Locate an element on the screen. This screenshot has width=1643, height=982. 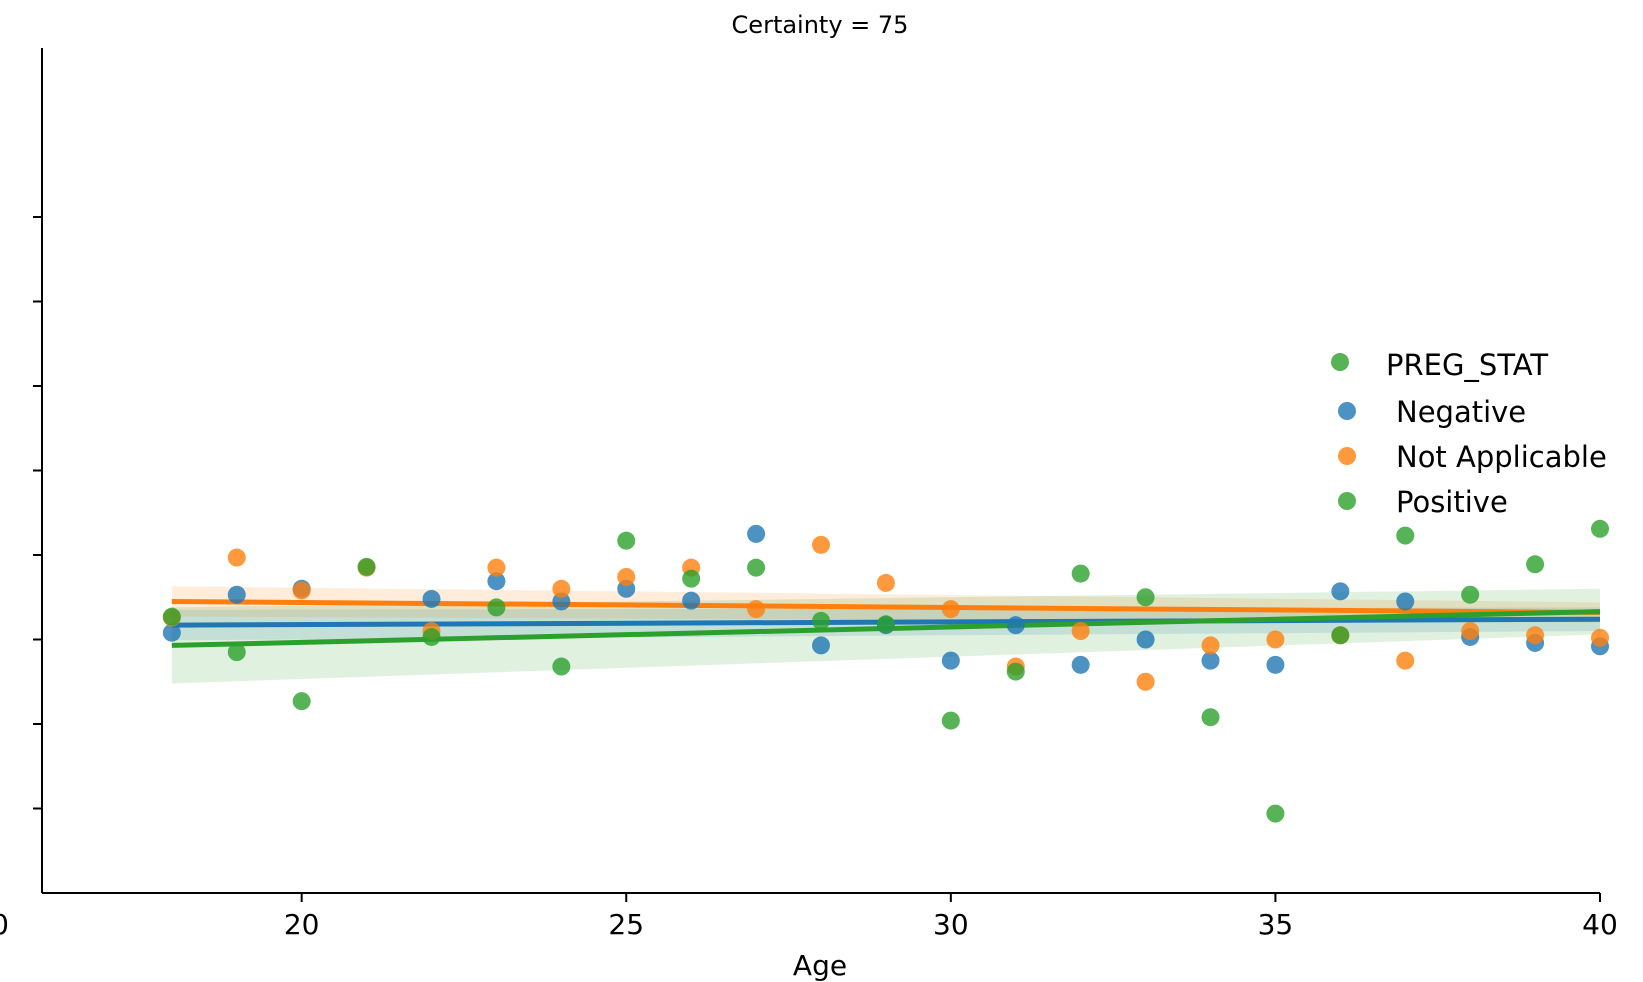
legend-marker-negative is located at coordinates (1347, 411).